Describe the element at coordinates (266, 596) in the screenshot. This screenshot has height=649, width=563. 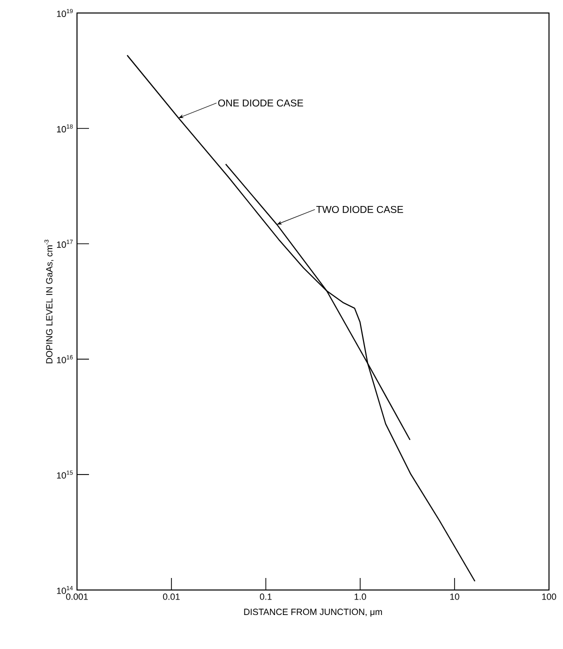
I see `x-tick-label: 0.1` at that location.